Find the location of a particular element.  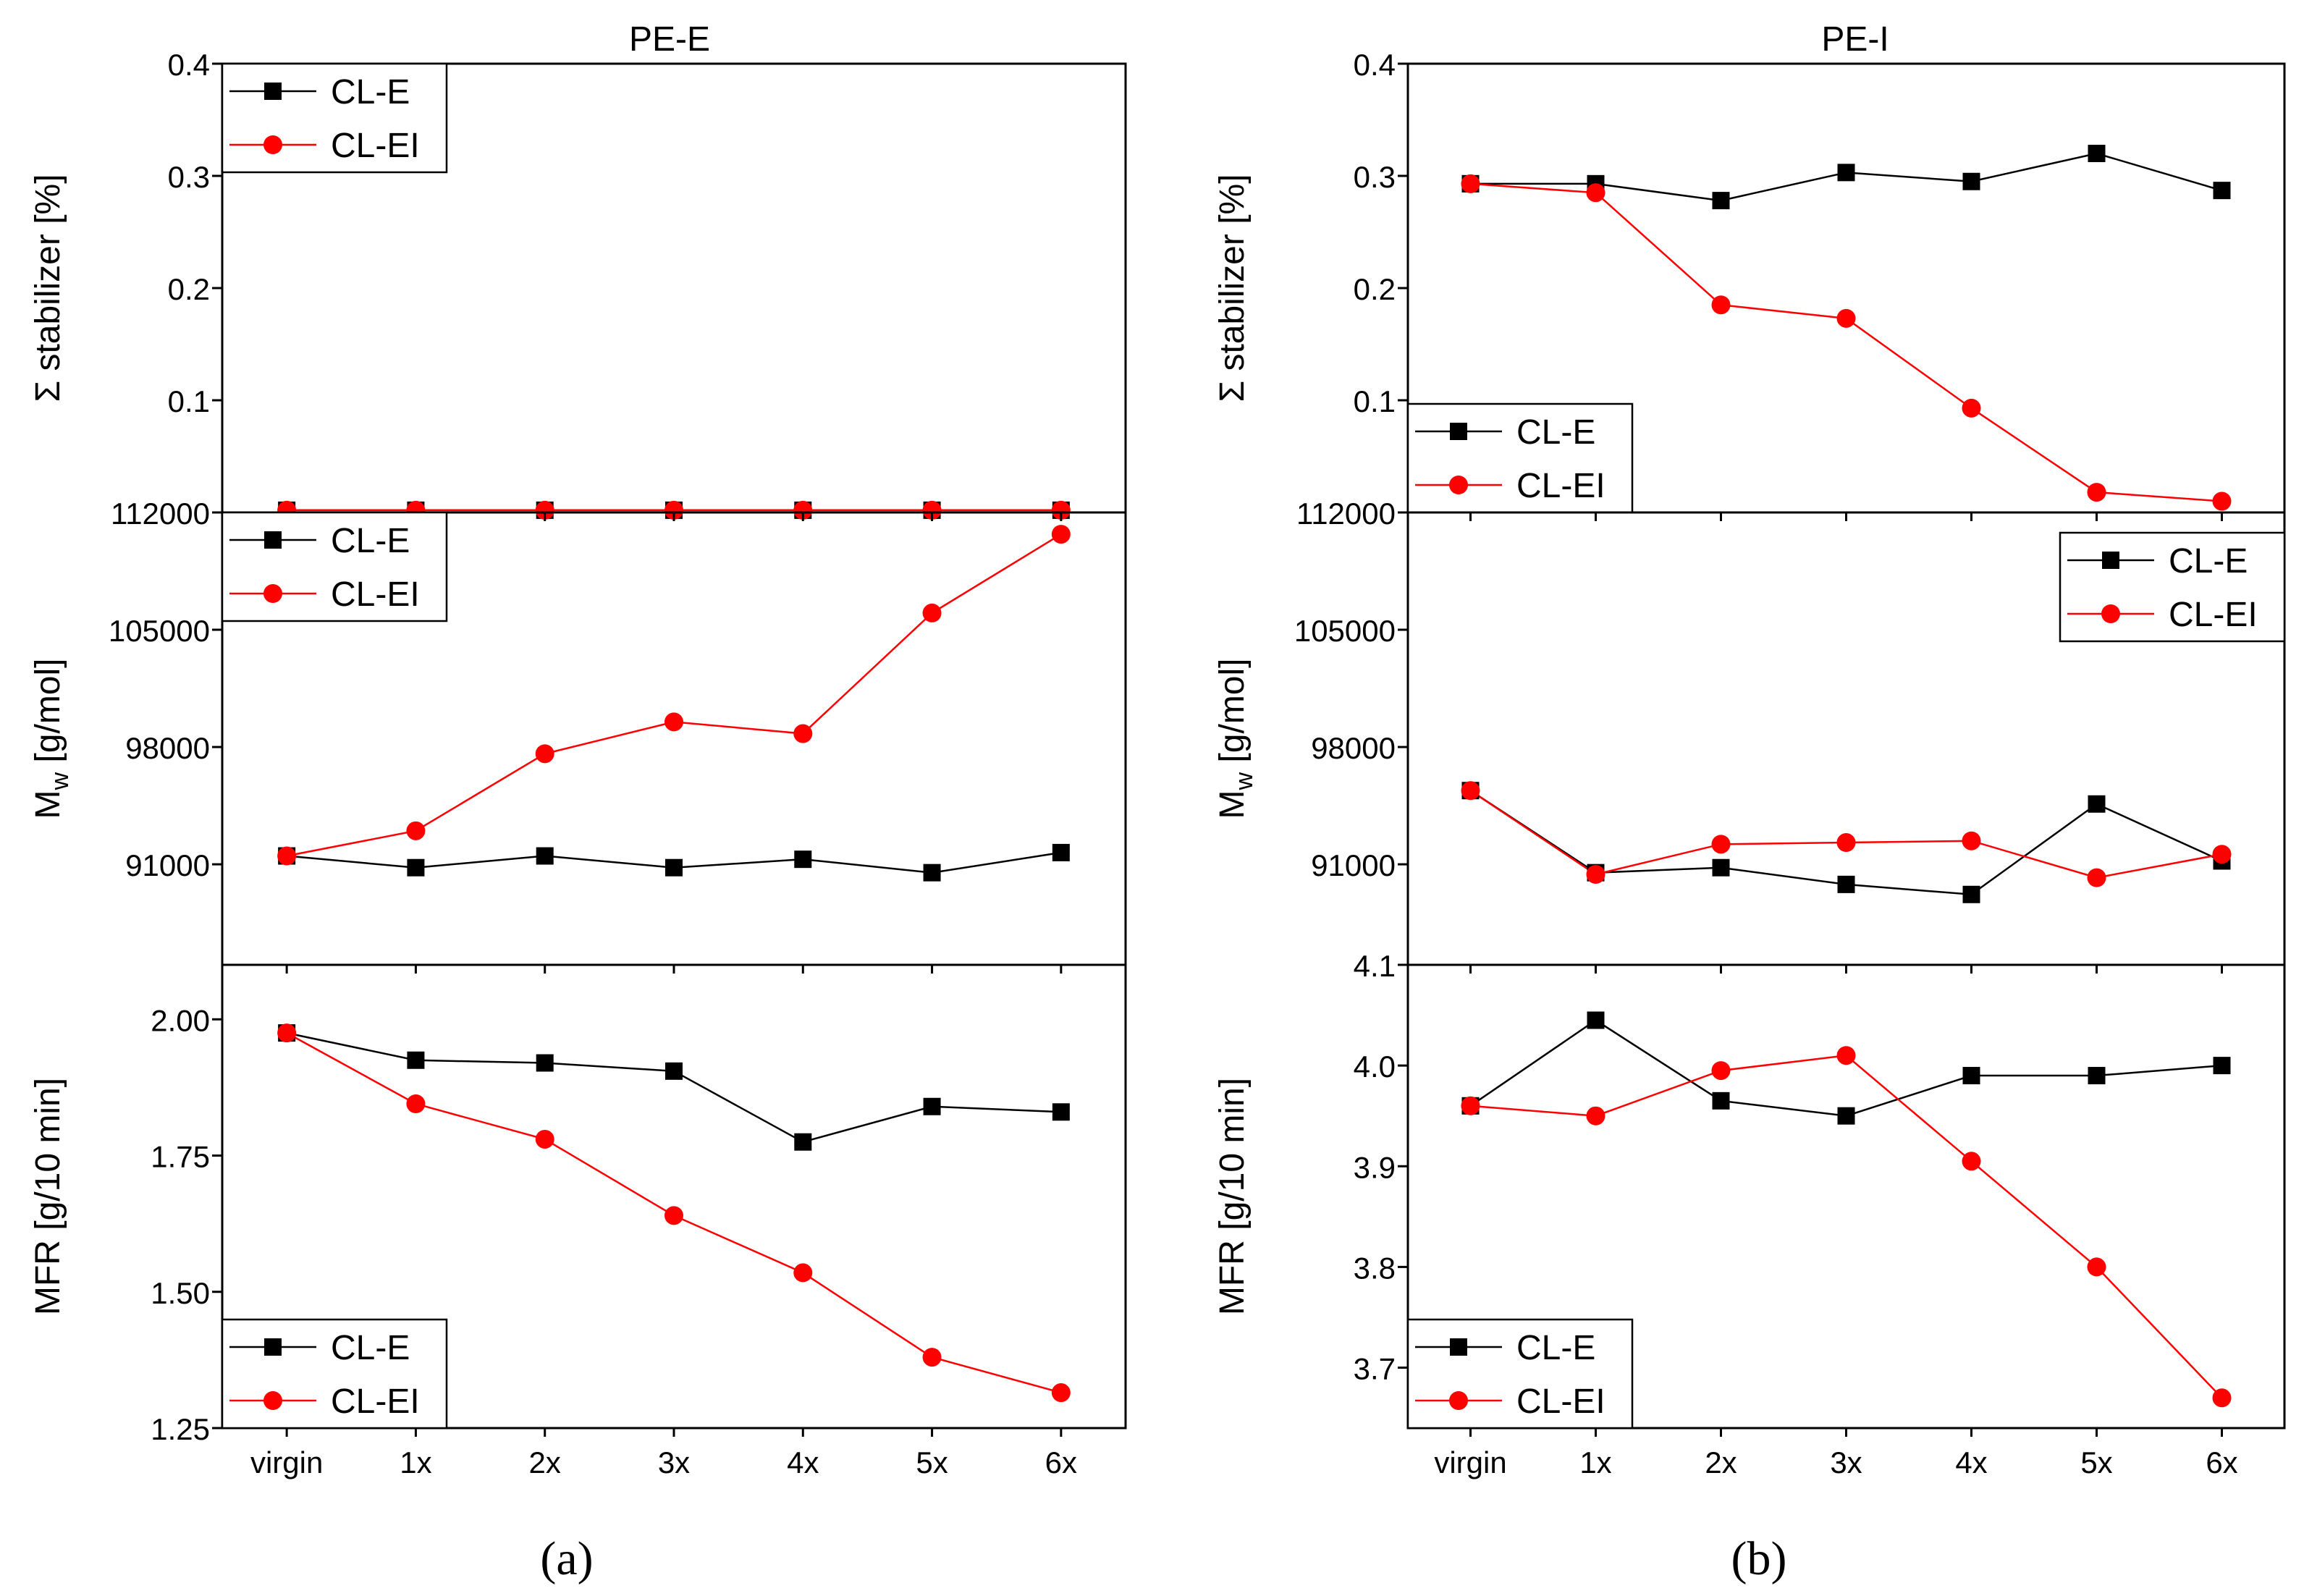

legend-box is located at coordinates (334, 118).